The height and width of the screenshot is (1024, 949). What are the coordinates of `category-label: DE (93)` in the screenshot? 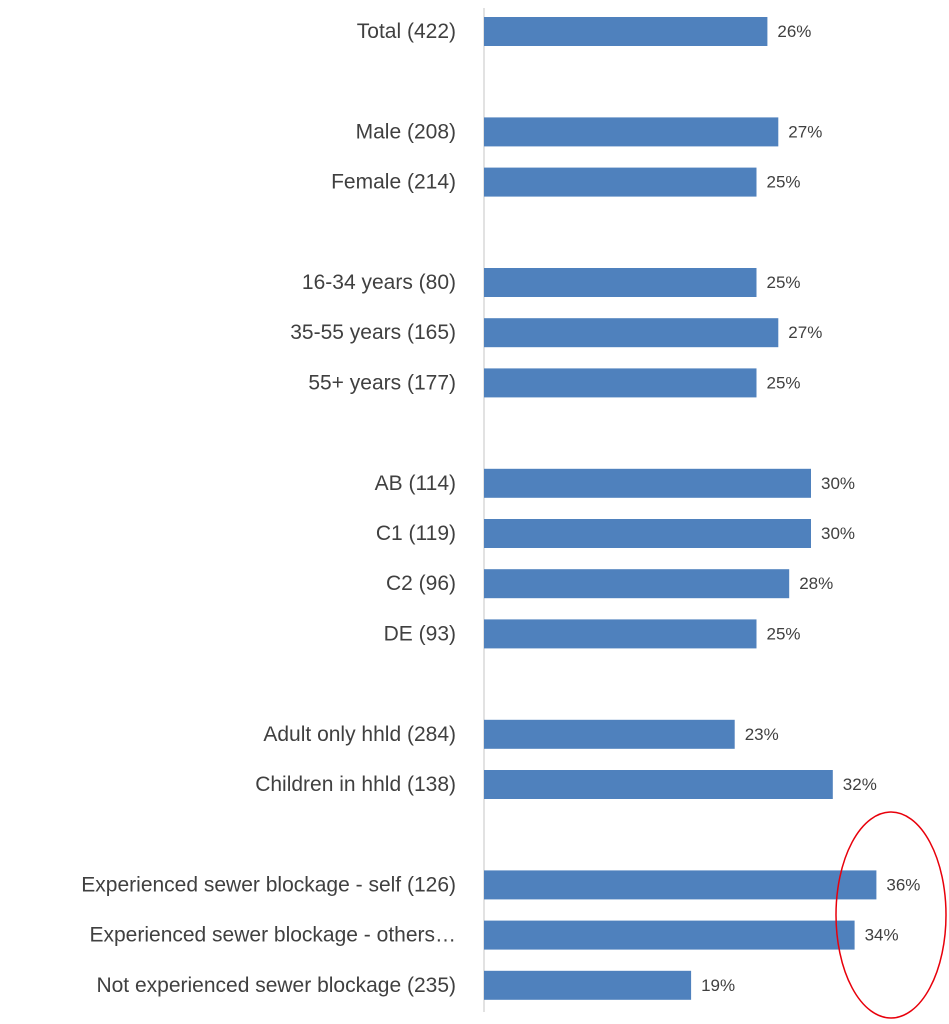 It's located at (420, 633).